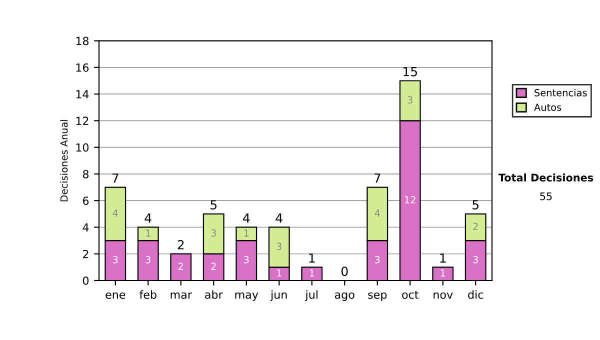  I want to click on x-tick-label: sep, so click(377, 296).